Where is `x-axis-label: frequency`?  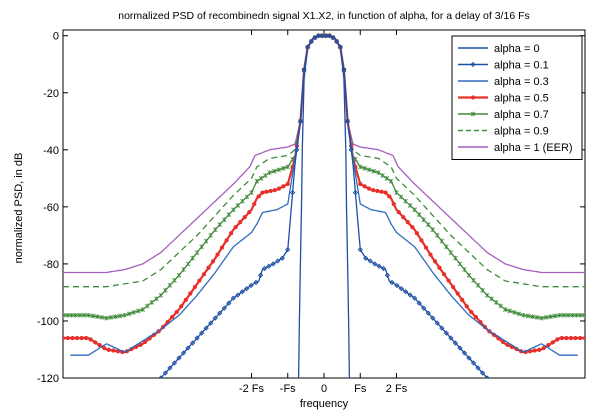
x-axis-label: frequency is located at coordinates (324, 404).